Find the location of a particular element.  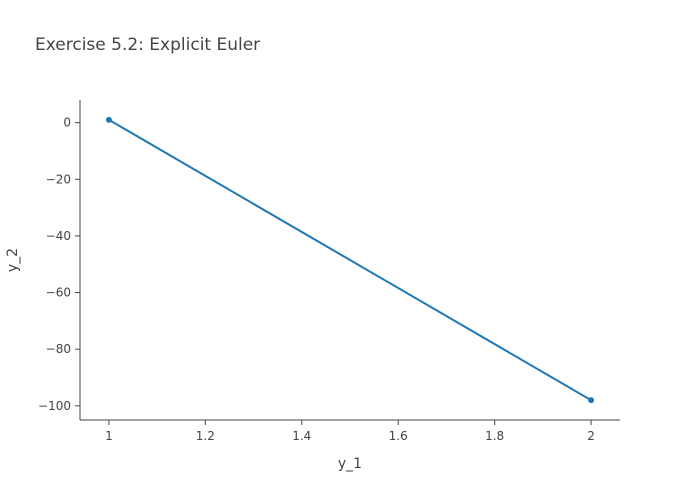

x-tick-label: 1.2 is located at coordinates (205, 436).